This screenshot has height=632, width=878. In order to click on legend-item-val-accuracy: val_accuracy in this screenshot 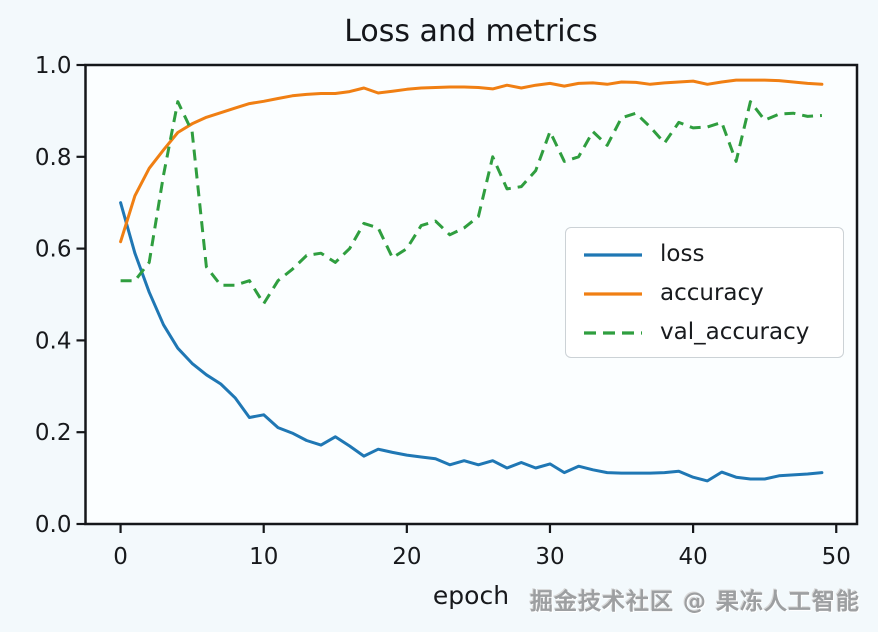, I will do `click(704, 331)`.